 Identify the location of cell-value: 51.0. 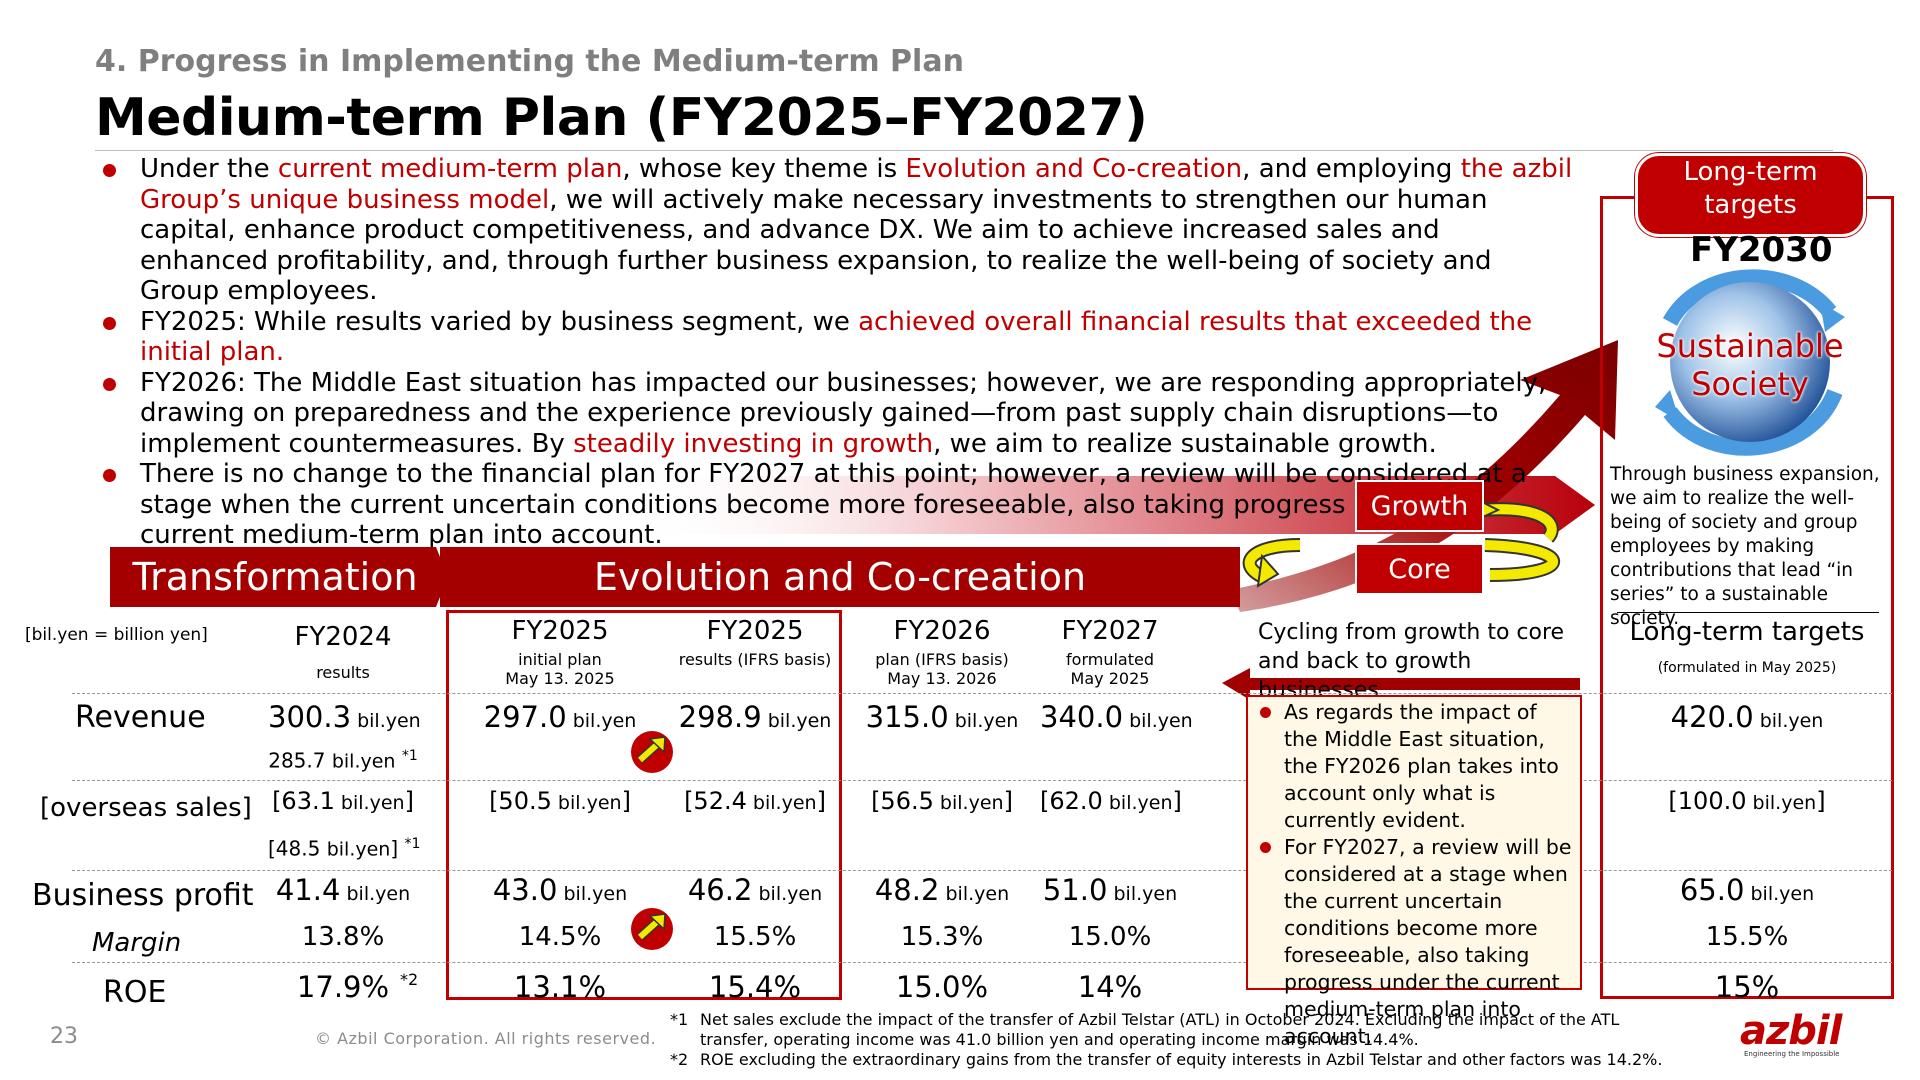
(1075, 890).